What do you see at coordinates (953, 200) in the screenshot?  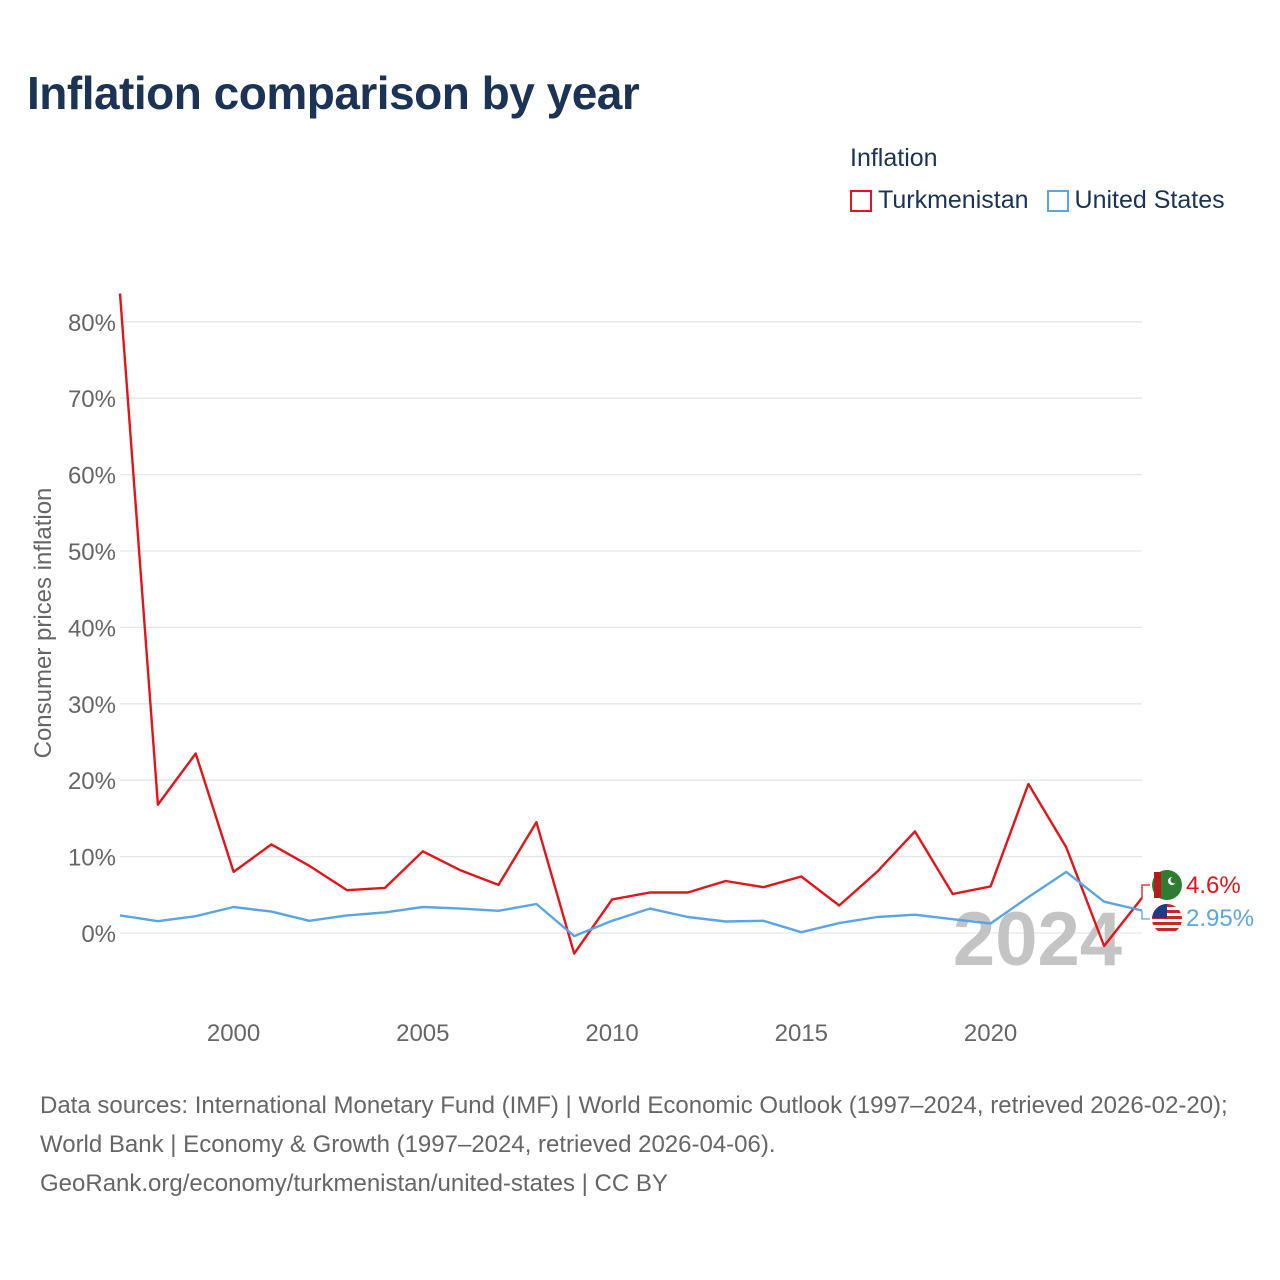 I see `legend-label-turkmenistan: Turkmenistan` at bounding box center [953, 200].